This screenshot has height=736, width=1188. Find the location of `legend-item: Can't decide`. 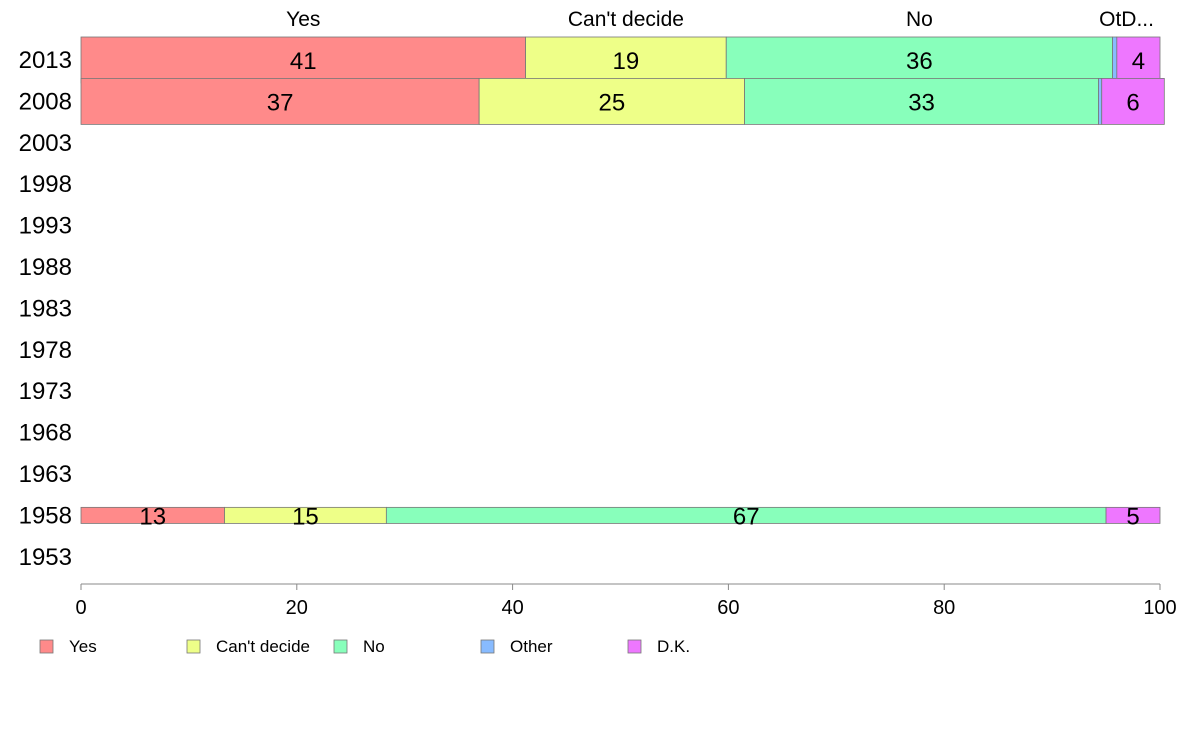

legend-item: Can't decide is located at coordinates (248, 646).